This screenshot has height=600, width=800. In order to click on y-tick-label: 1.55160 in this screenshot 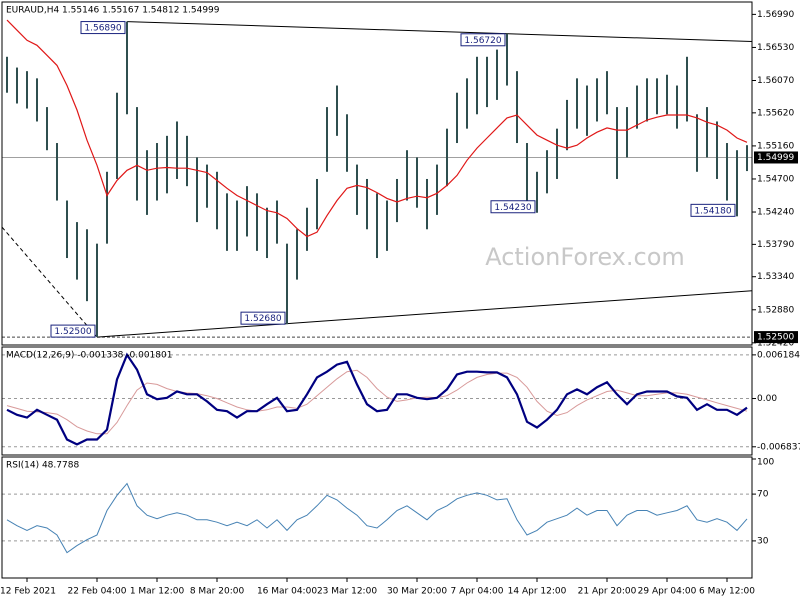, I will do `click(775, 146)`.